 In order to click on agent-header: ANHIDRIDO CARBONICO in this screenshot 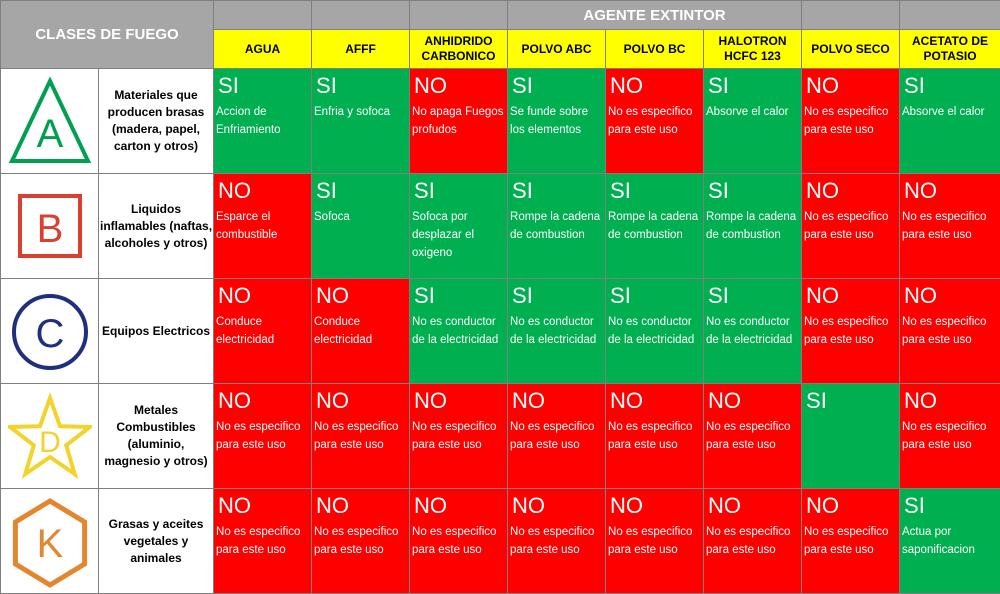, I will do `click(459, 49)`.